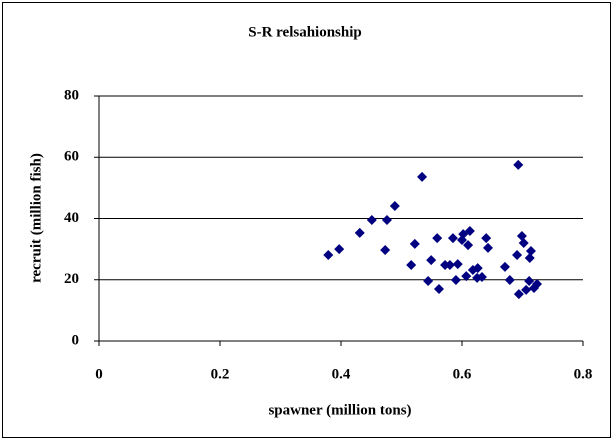  What do you see at coordinates (71, 157) in the screenshot?
I see `y-tick-label: 60` at bounding box center [71, 157].